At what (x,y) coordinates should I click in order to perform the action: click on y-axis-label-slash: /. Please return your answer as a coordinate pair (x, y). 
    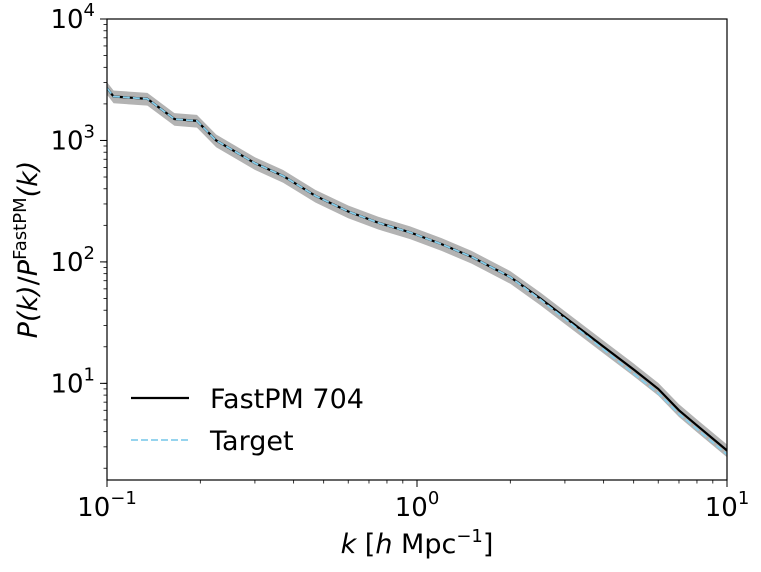
    Looking at the image, I should click on (28, 280).